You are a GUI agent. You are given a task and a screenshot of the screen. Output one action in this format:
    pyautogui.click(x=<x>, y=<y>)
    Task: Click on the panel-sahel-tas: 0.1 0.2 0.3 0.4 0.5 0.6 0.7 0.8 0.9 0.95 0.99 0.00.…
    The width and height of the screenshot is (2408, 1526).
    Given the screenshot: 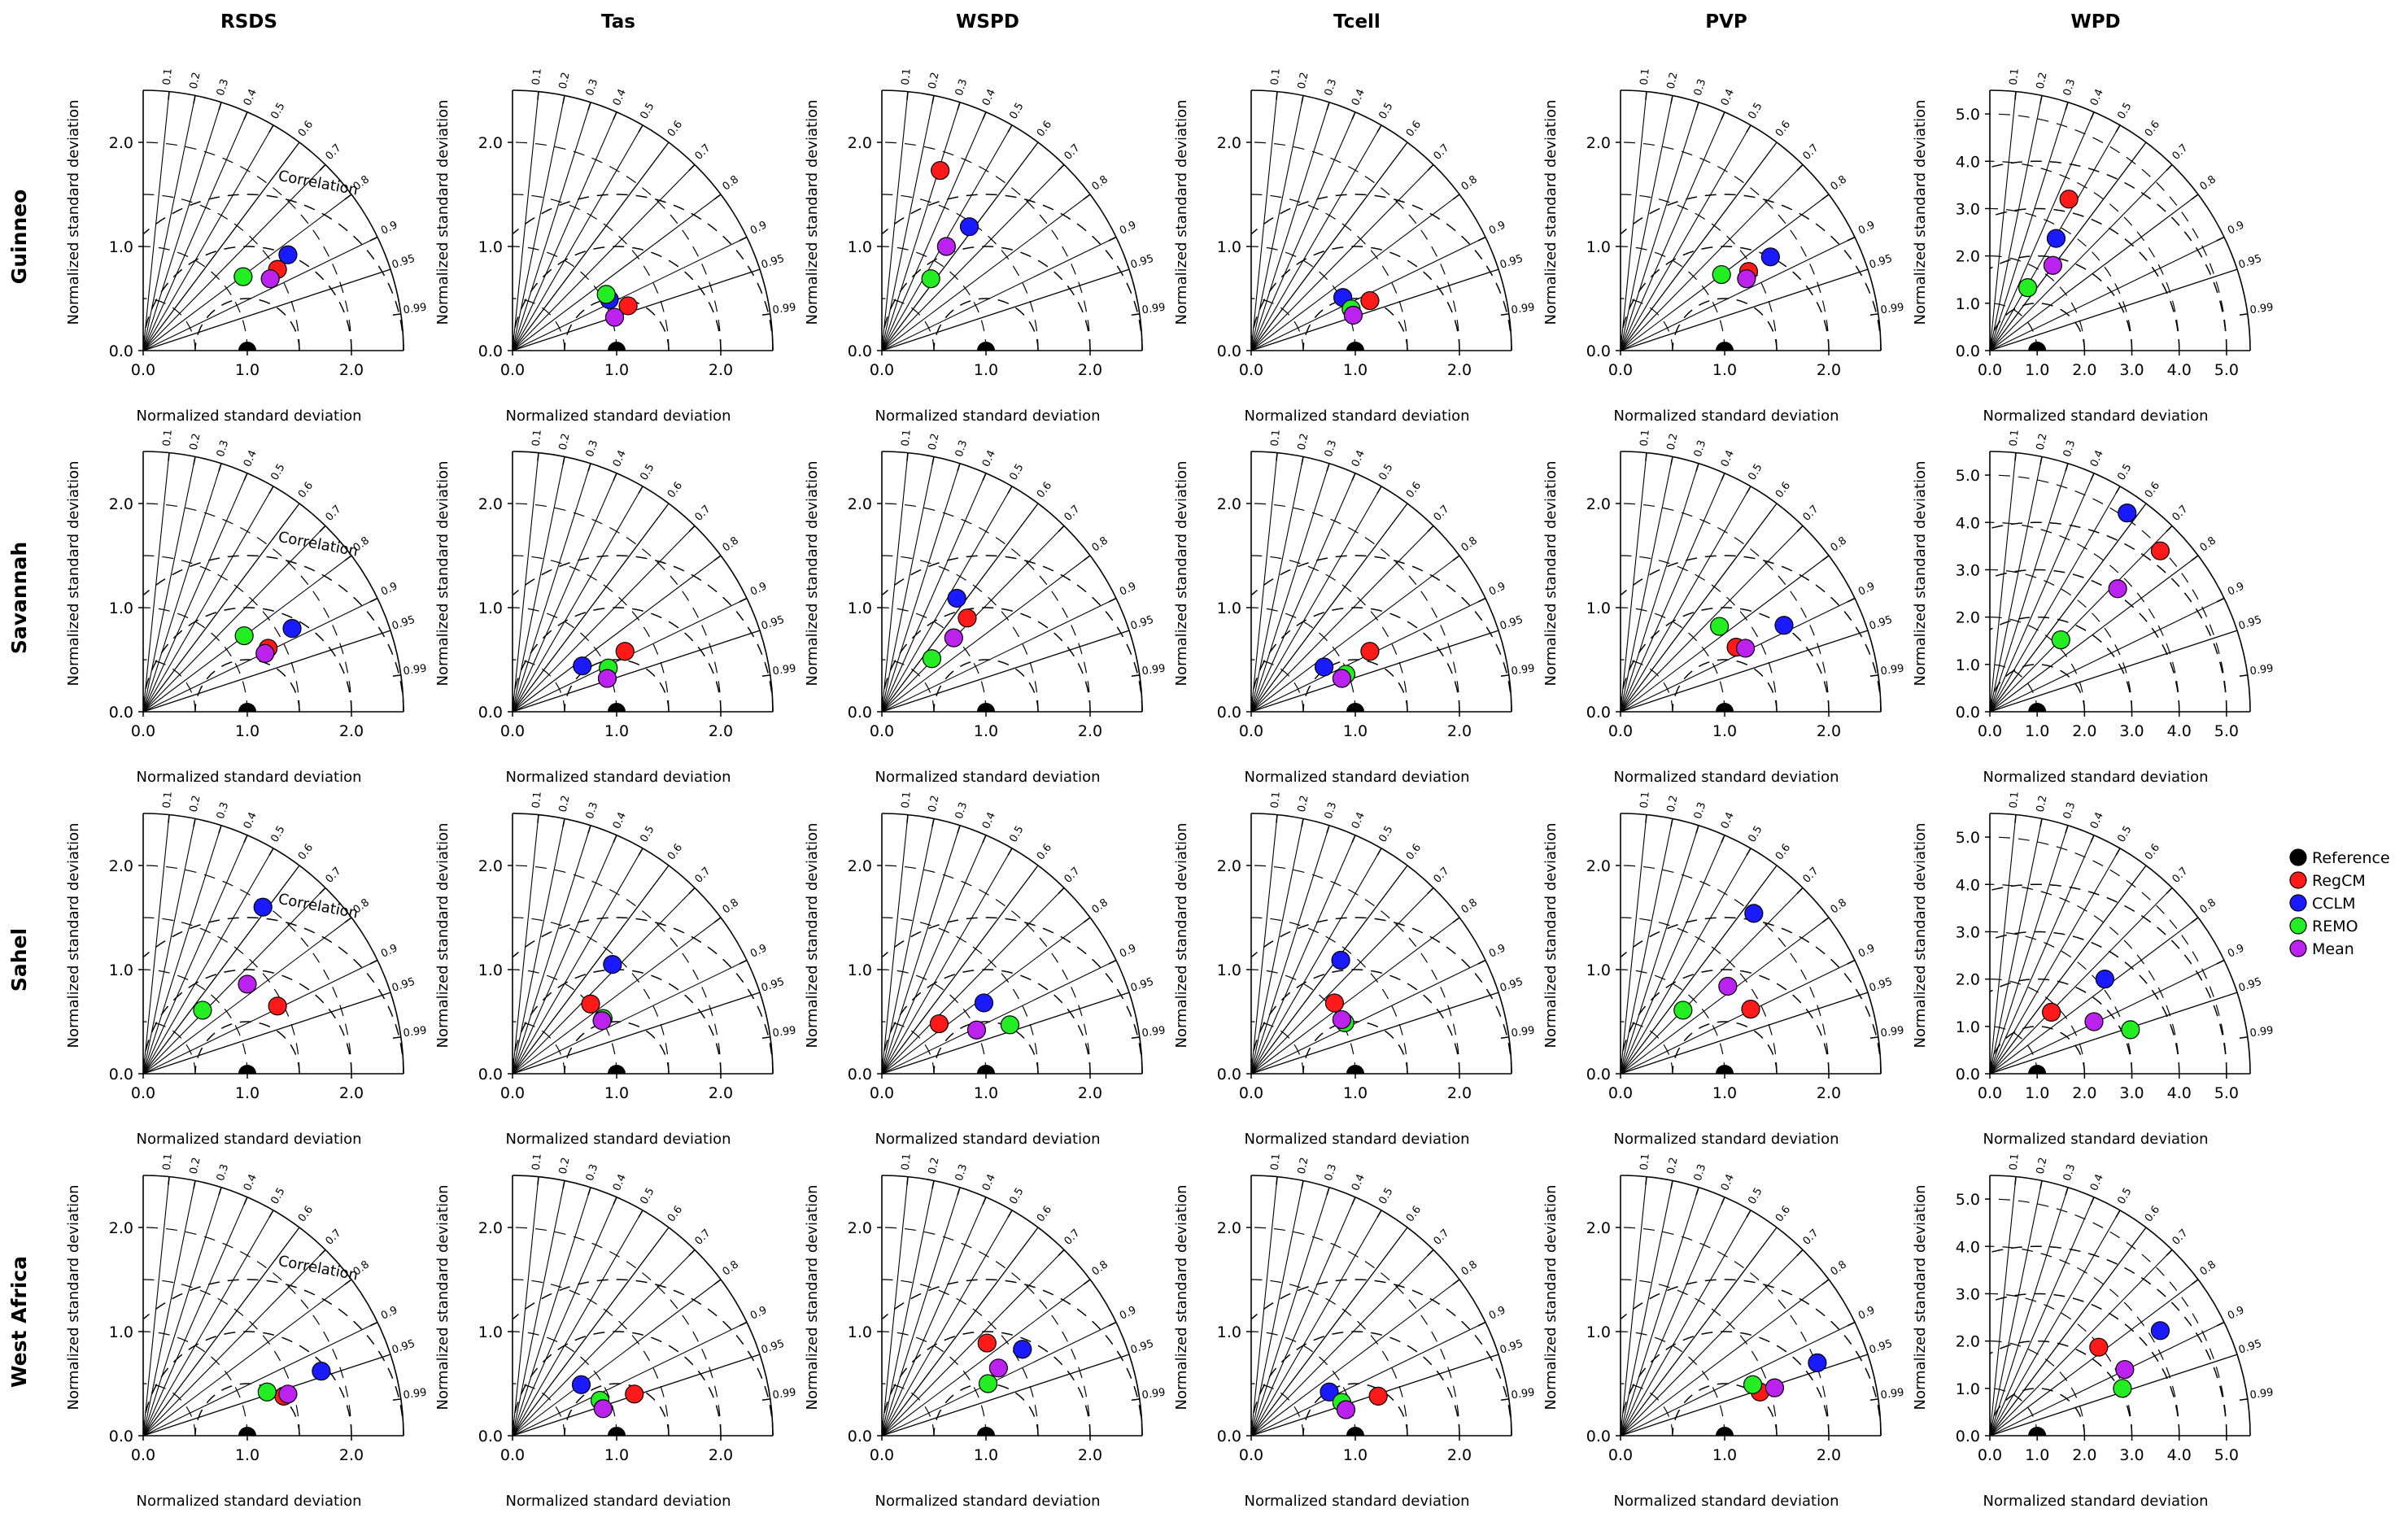 What is the action you would take?
    pyautogui.click(x=616, y=969)
    